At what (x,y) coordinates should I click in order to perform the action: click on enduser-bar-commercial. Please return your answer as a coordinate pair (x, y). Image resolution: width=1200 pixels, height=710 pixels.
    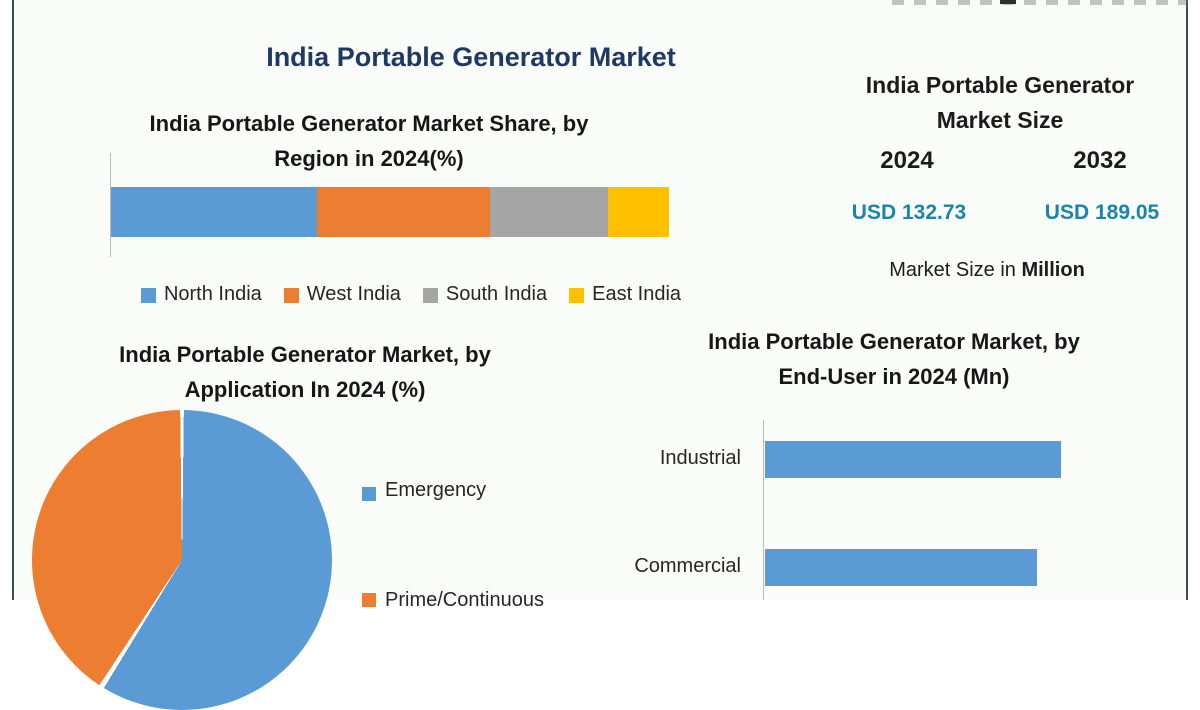
    Looking at the image, I should click on (901, 567).